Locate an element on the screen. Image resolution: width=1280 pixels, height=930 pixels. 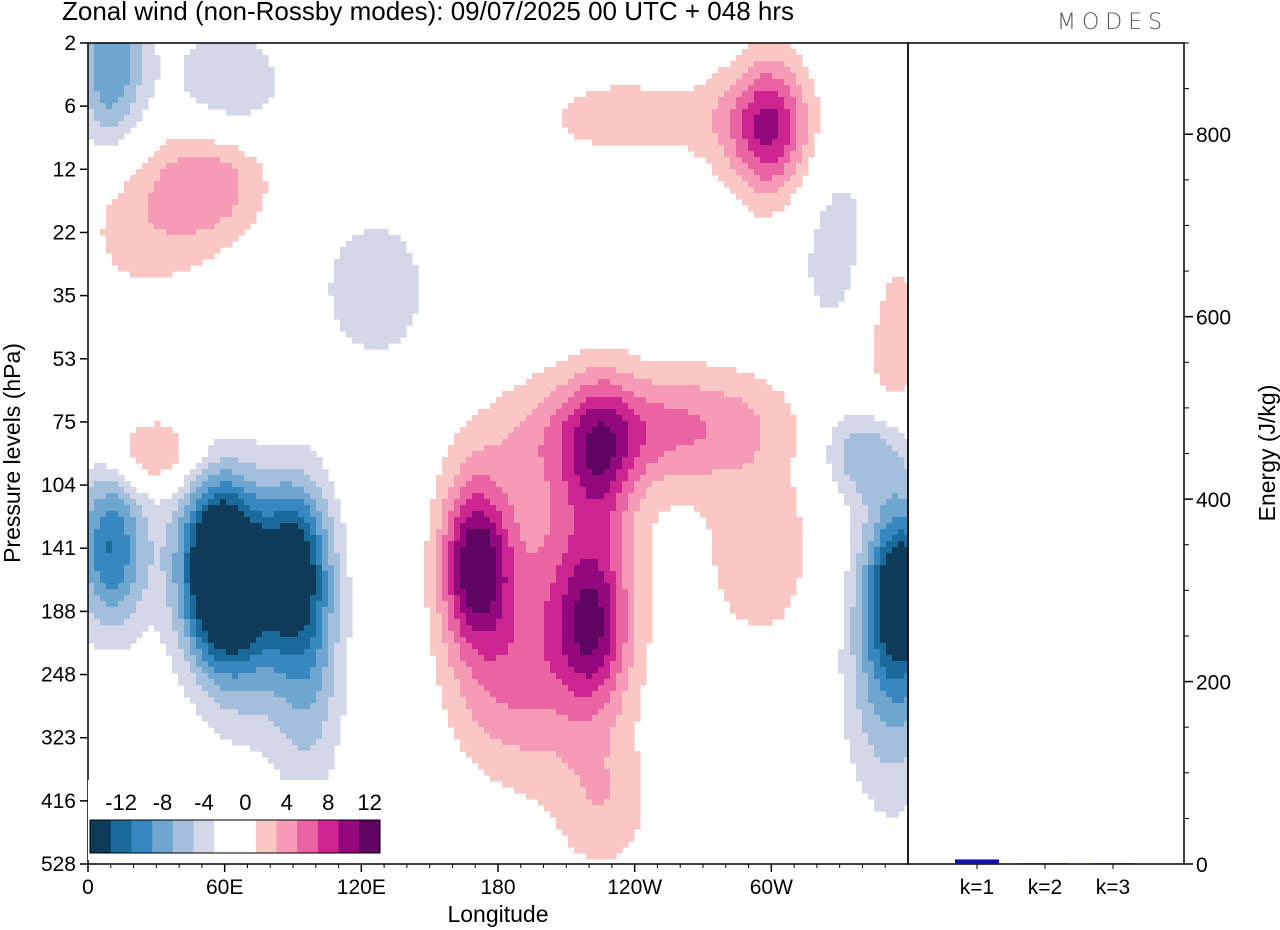
colorbar-label: 8 is located at coordinates (328, 802).